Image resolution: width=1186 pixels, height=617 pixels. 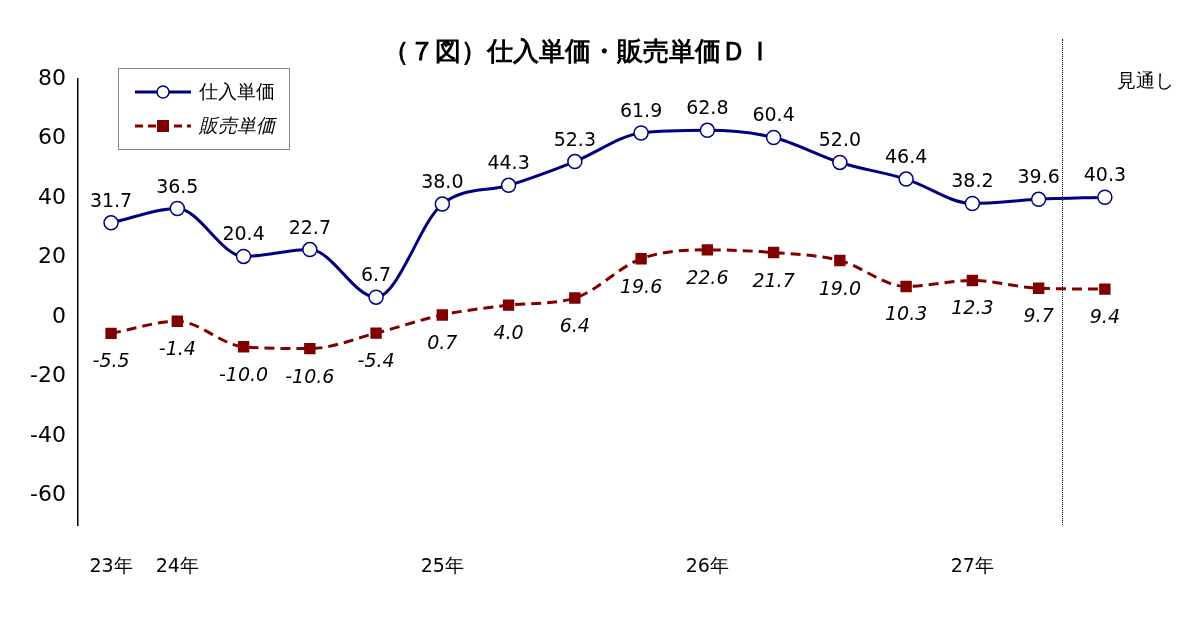 What do you see at coordinates (707, 276) in the screenshot?
I see `data-label: 22.6` at bounding box center [707, 276].